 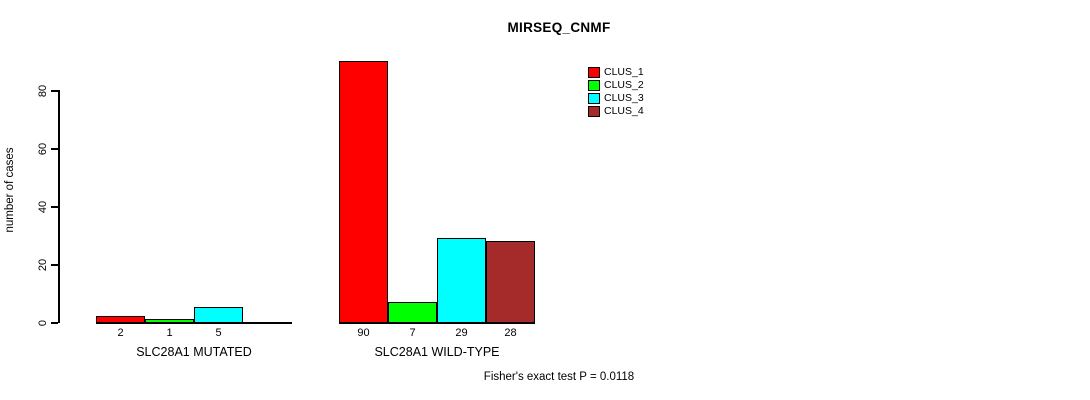 I want to click on bar-count-label: 90, so click(x=363, y=333).